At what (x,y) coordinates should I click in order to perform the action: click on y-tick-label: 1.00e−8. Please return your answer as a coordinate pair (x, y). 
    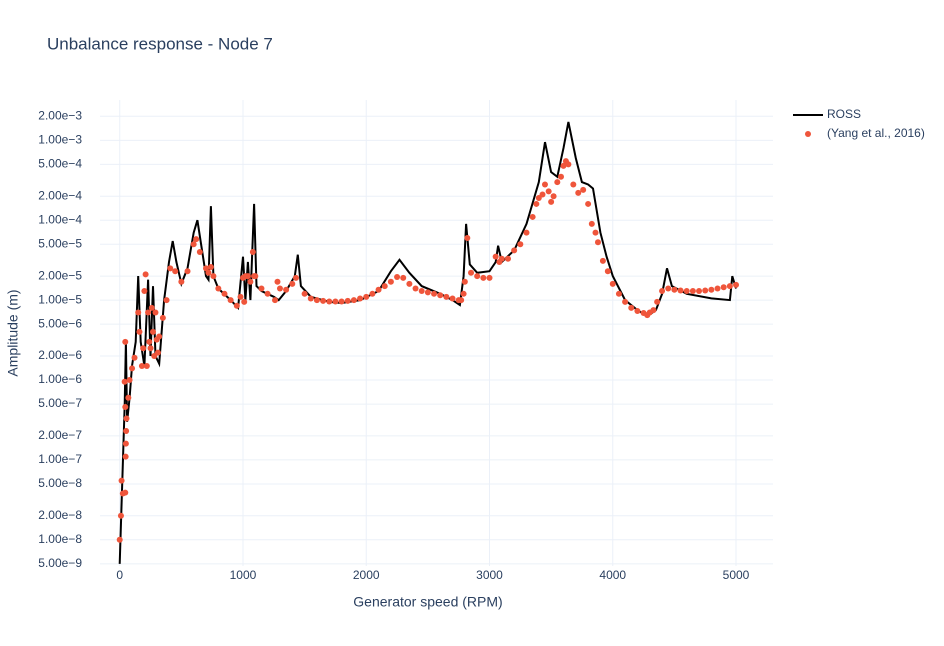
    Looking at the image, I should click on (60, 539).